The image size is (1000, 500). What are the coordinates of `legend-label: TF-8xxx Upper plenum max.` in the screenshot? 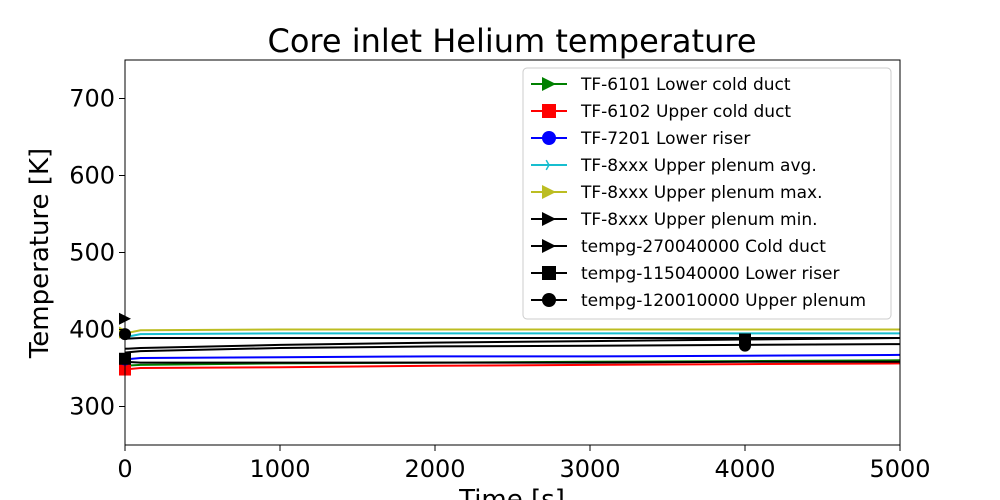 It's located at (701, 193).